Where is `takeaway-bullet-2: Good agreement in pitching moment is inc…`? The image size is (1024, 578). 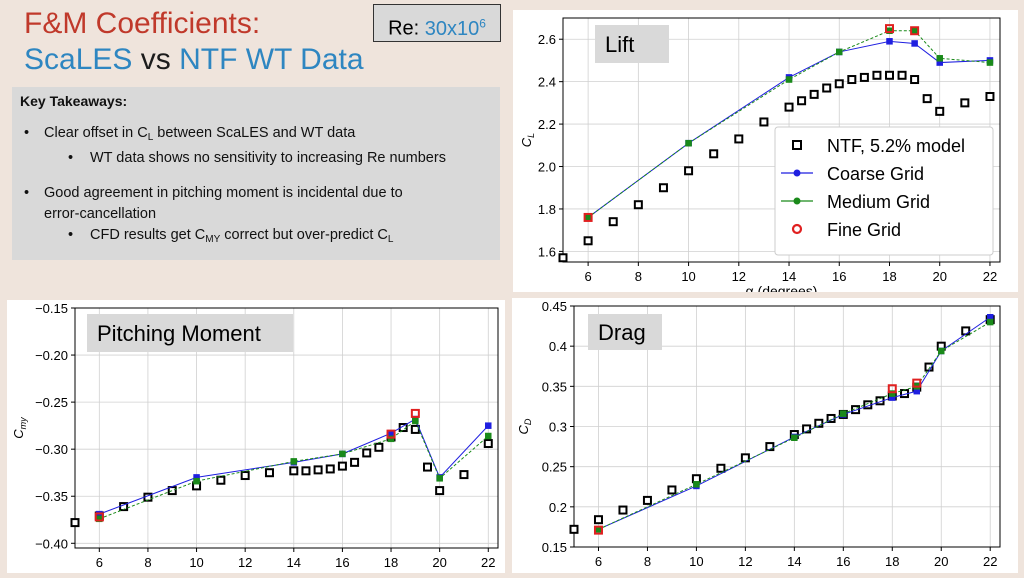 takeaway-bullet-2: Good agreement in pitching moment is inc… is located at coordinates (256, 204).